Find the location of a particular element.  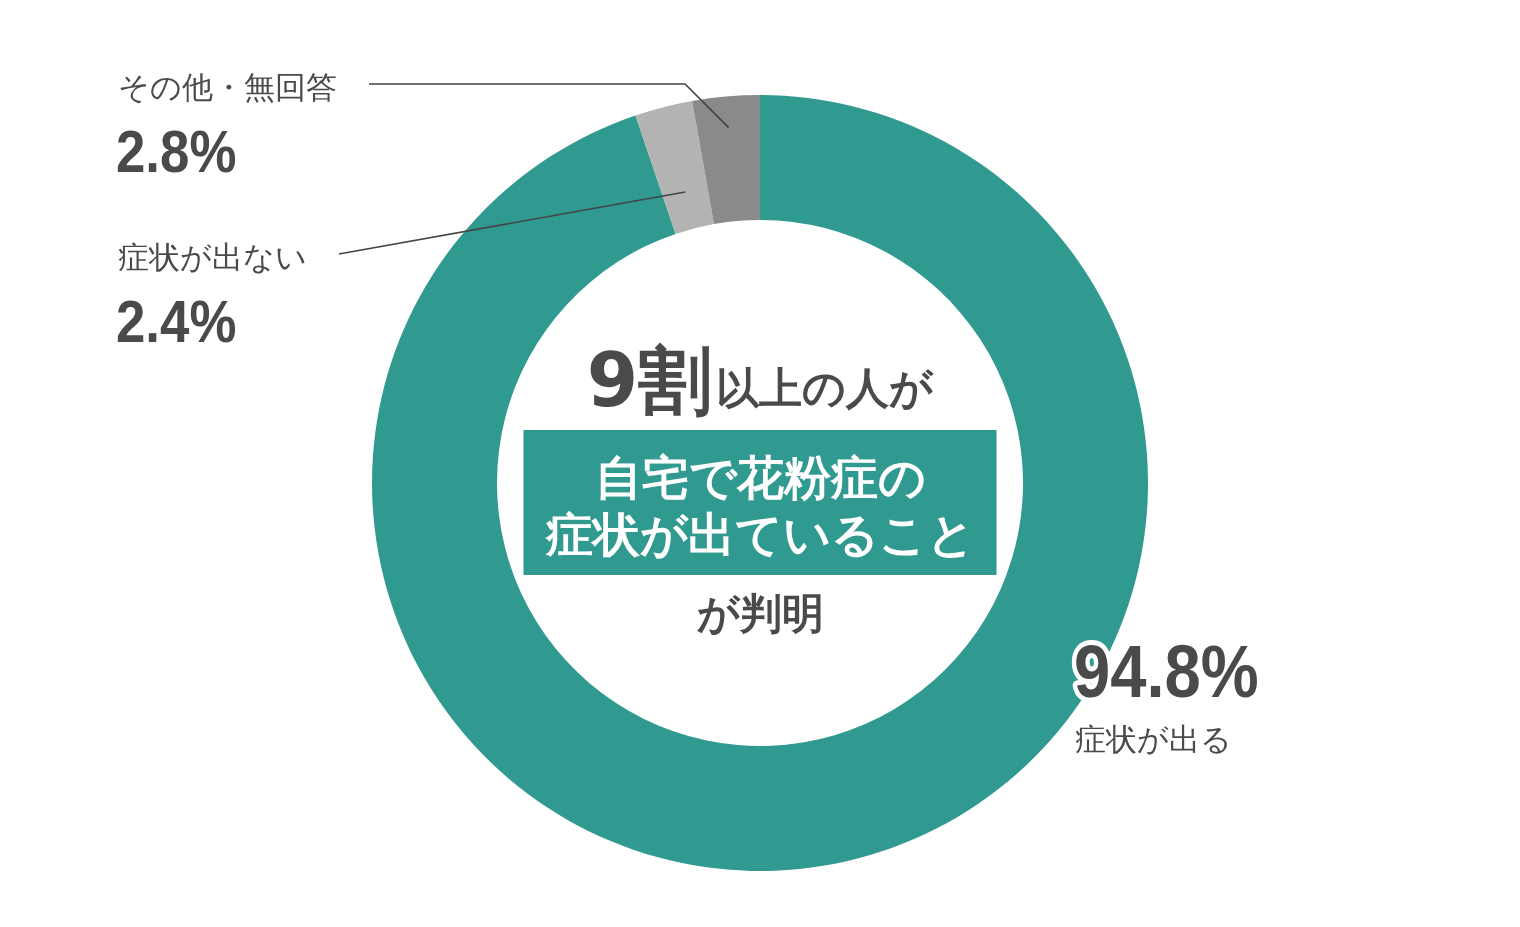

text: が判明 is located at coordinates (760, 613).